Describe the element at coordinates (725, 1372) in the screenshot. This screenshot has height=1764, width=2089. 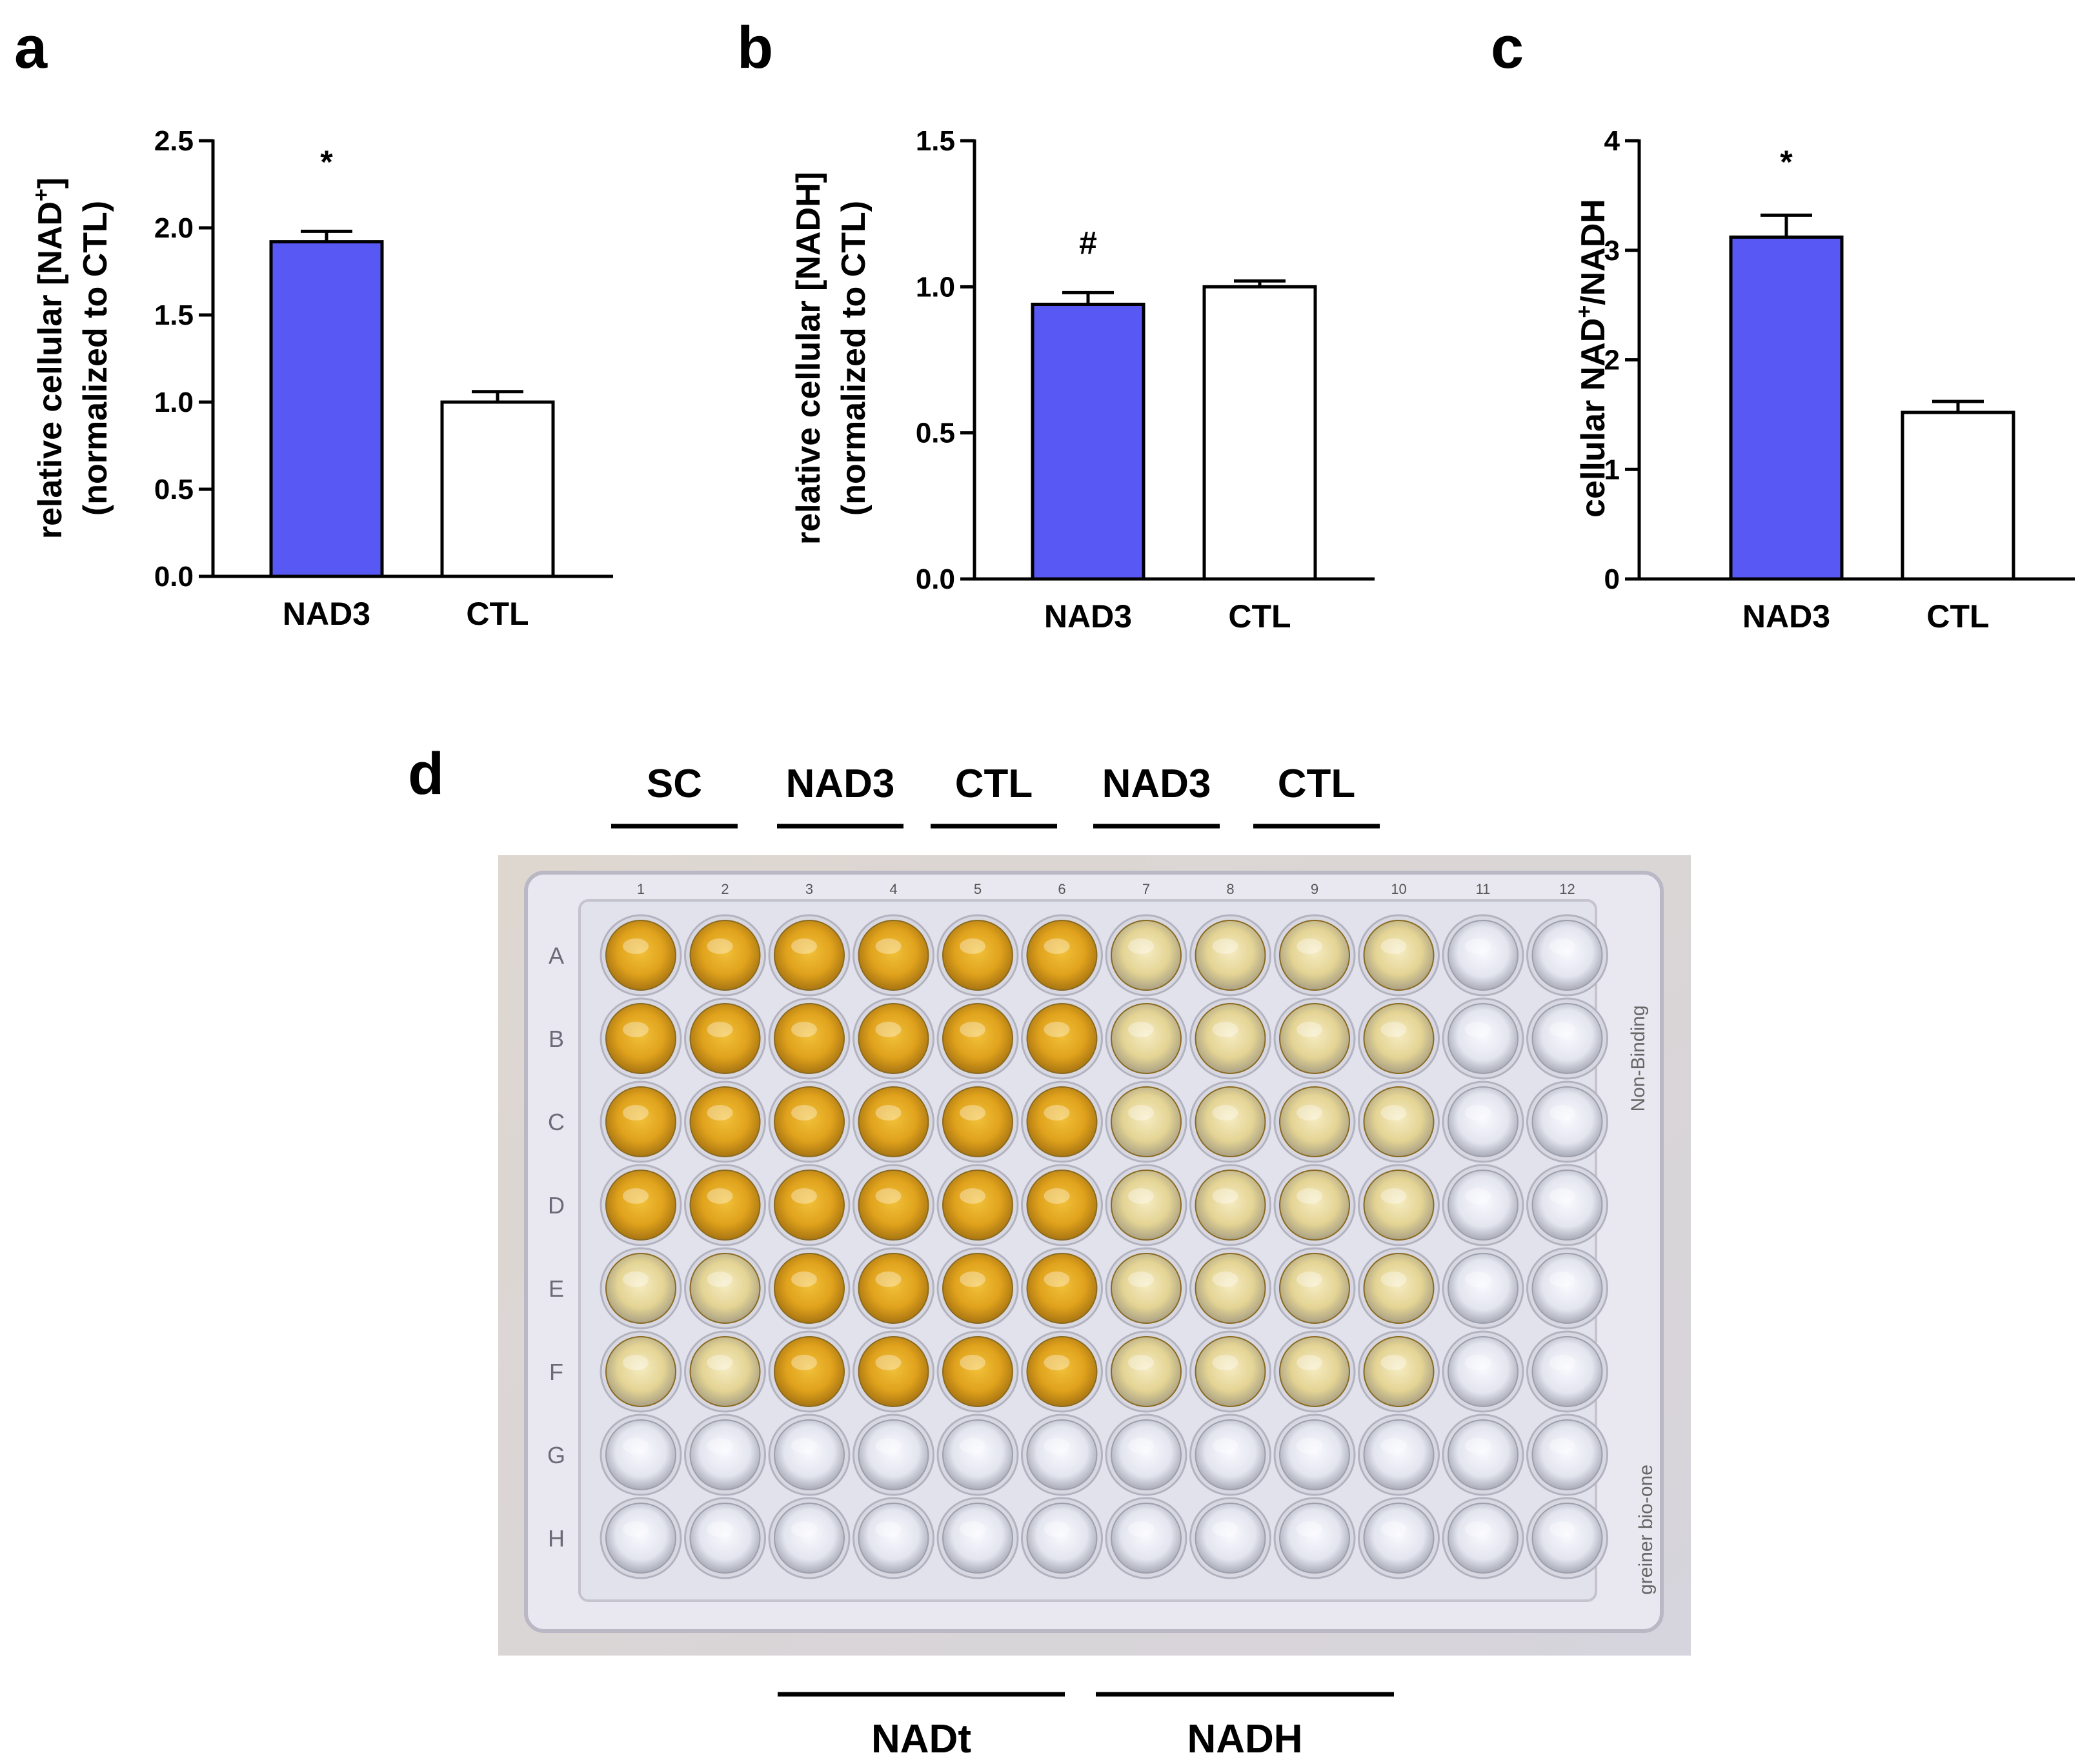
I see `well-F2` at that location.